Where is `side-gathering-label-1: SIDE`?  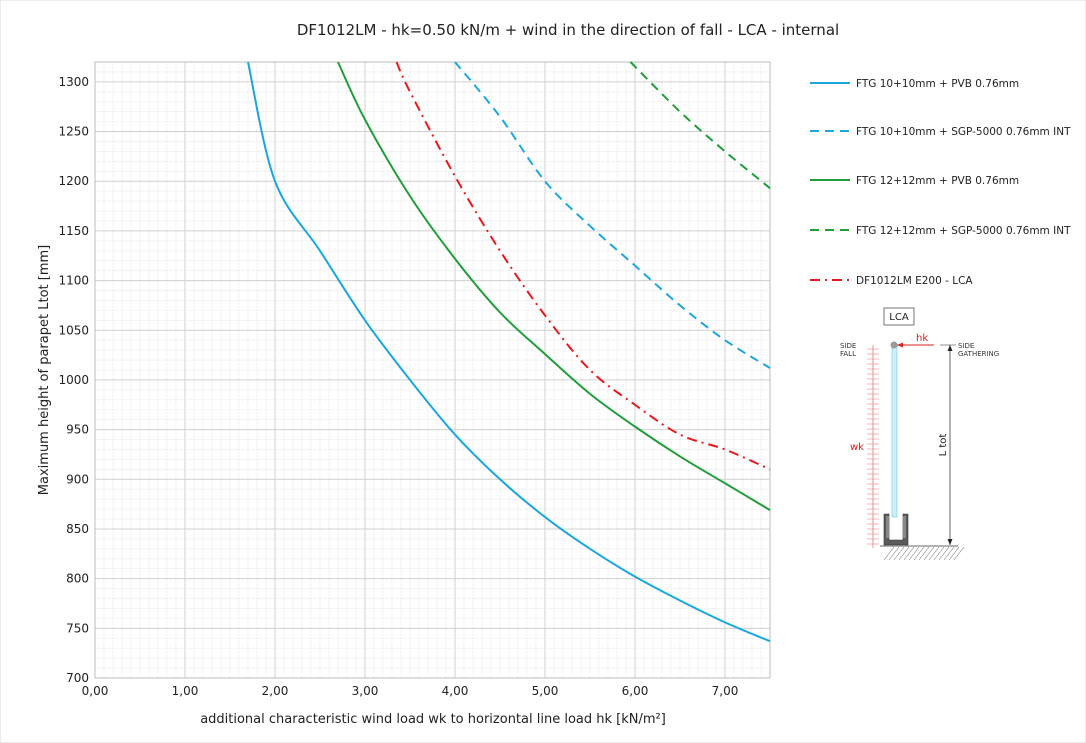 side-gathering-label-1: SIDE is located at coordinates (966, 346).